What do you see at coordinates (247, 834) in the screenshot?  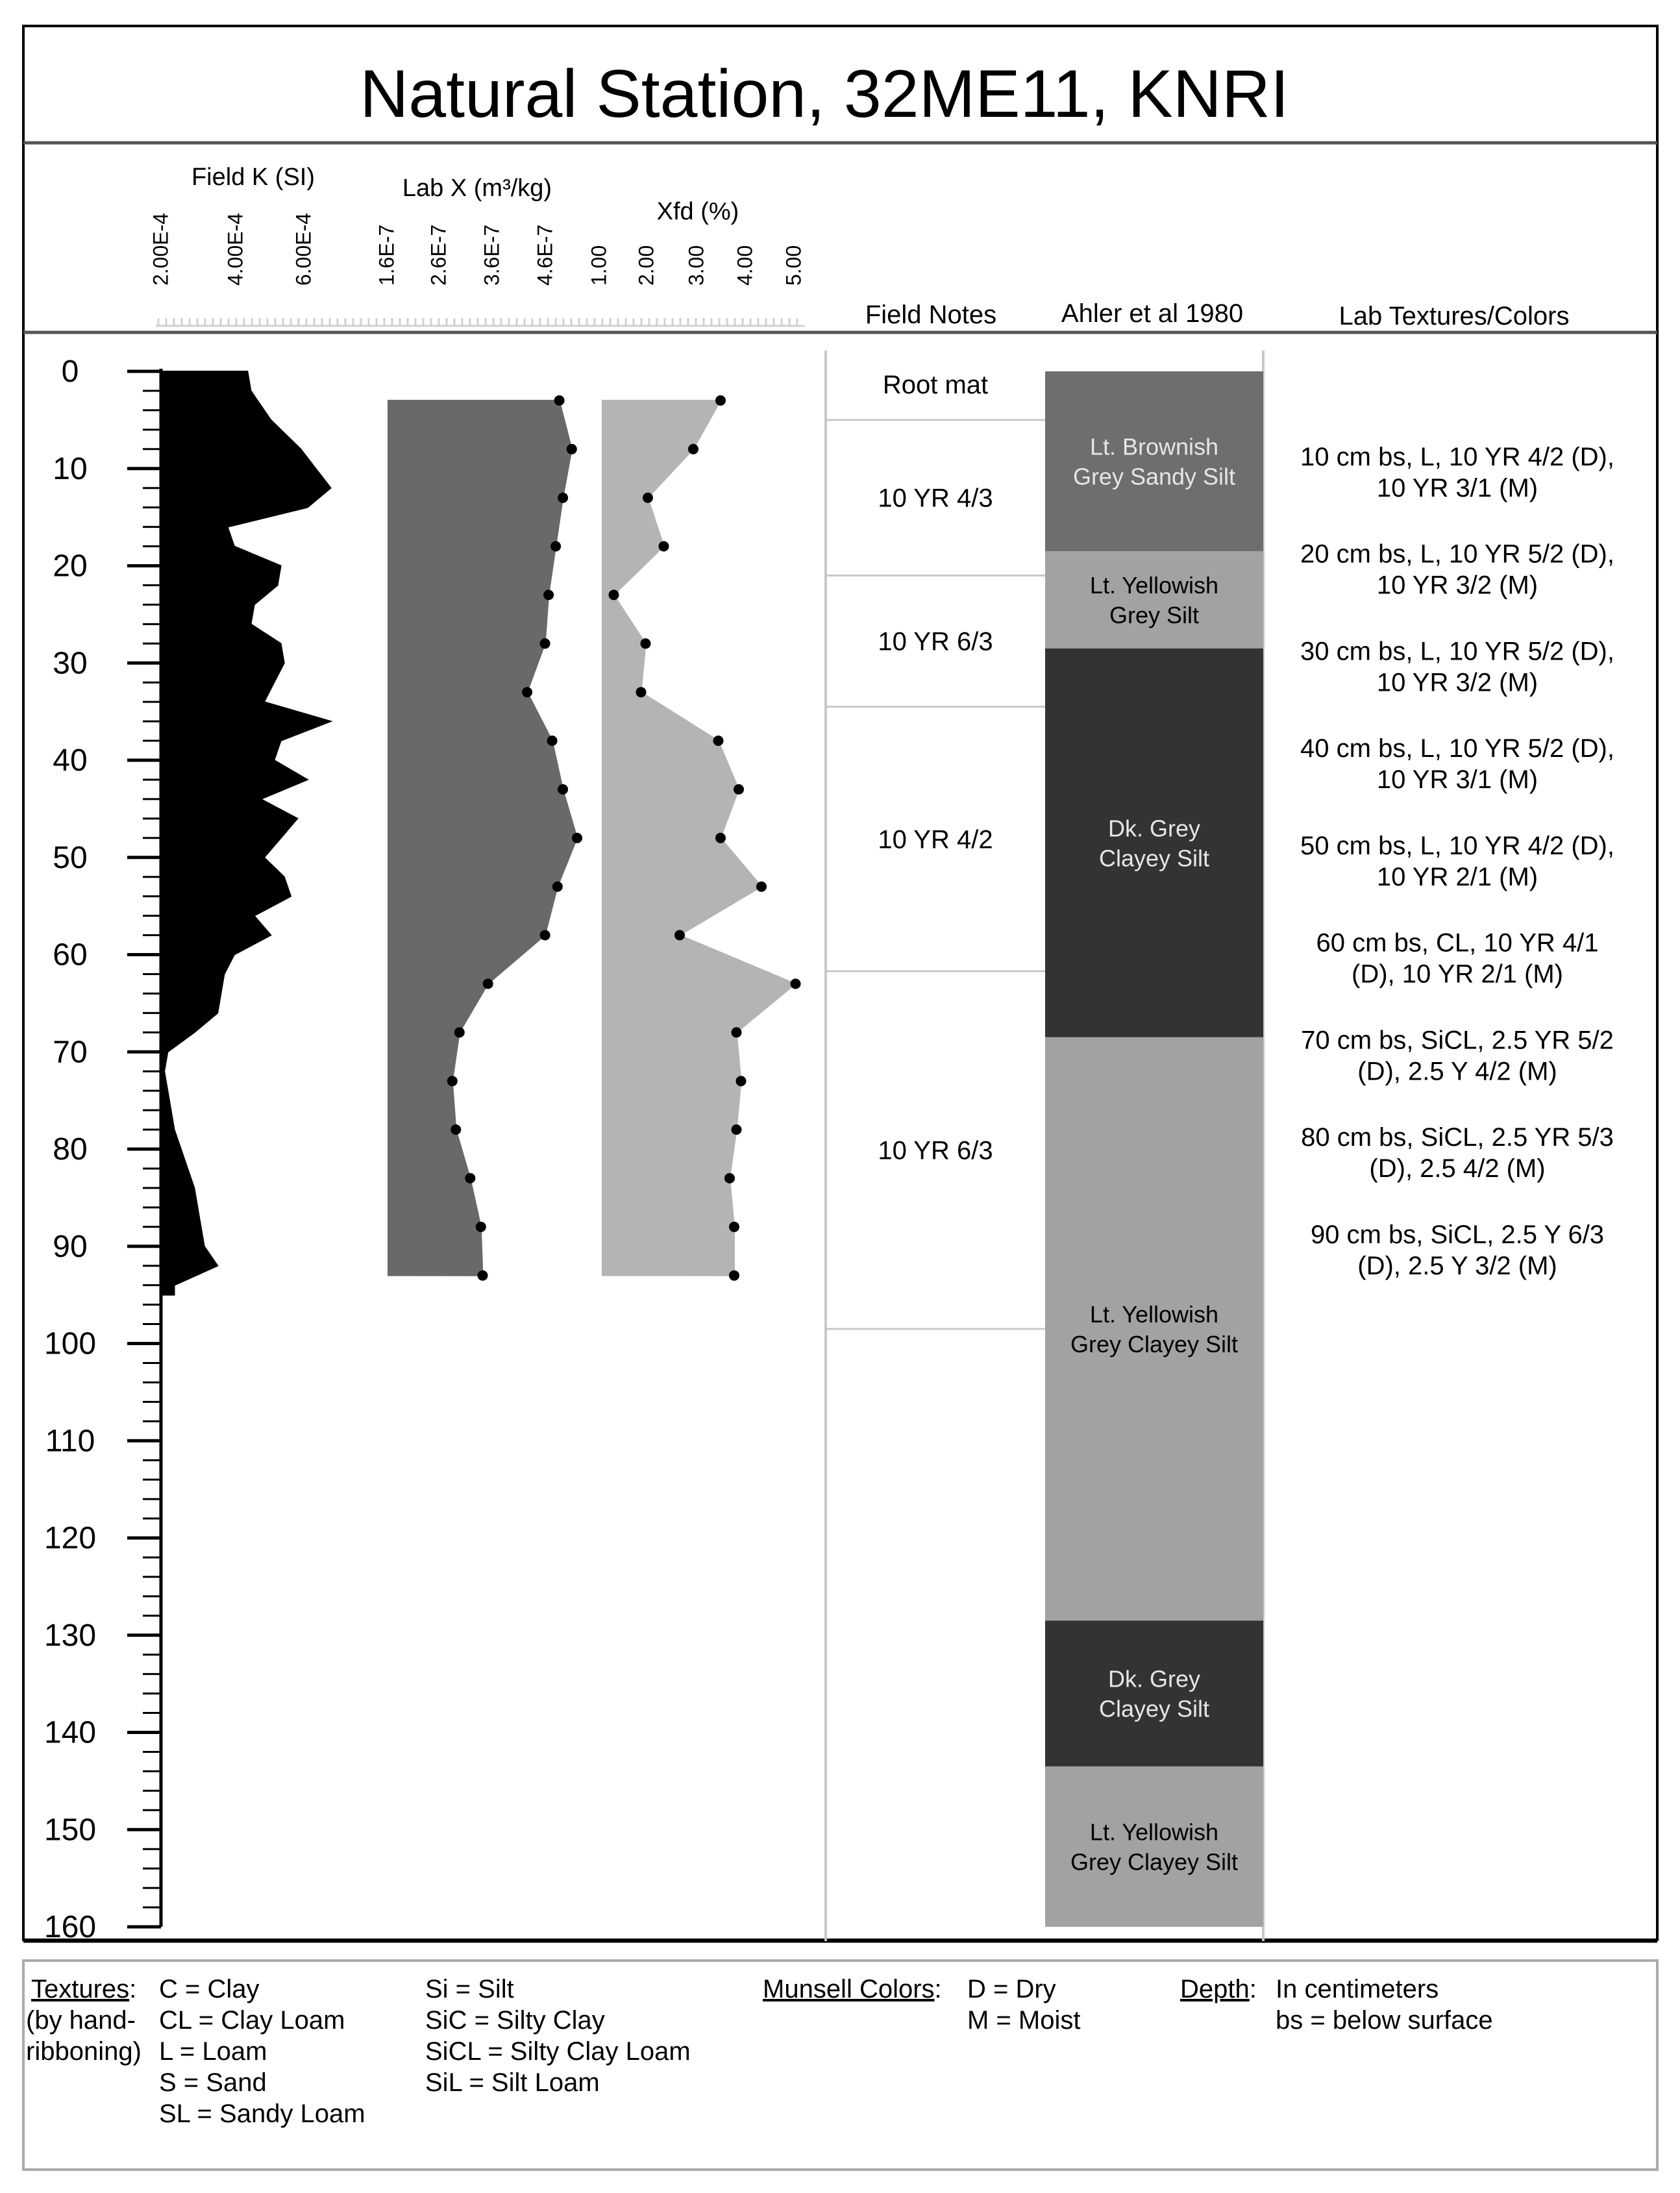 I see `field-k-profile-area` at bounding box center [247, 834].